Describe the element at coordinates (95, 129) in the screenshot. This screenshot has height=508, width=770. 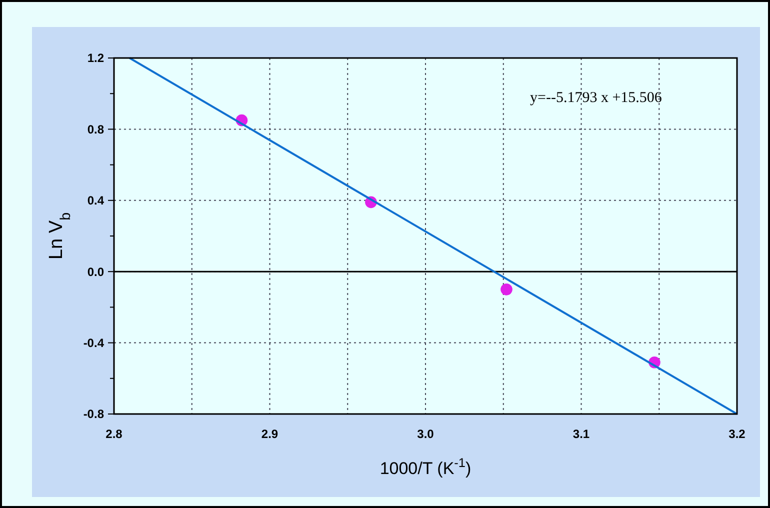
I see `y-tick-label: 0.8` at that location.